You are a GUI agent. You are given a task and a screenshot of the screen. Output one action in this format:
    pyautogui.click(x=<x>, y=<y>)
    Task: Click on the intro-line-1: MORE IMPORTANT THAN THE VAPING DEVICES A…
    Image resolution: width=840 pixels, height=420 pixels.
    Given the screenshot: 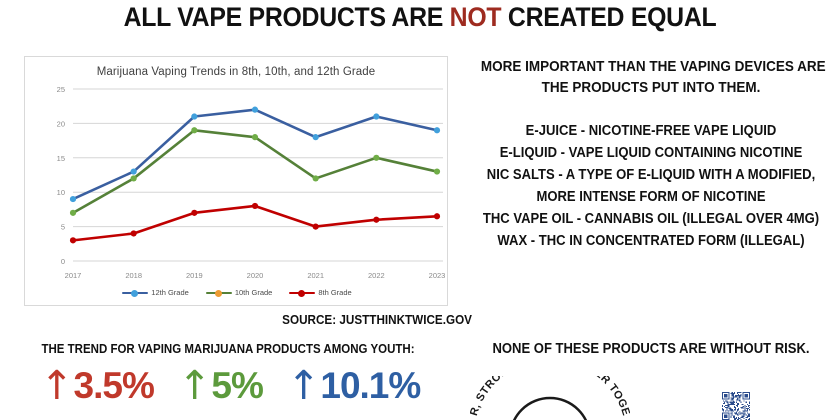 What is the action you would take?
    pyautogui.click(x=653, y=66)
    